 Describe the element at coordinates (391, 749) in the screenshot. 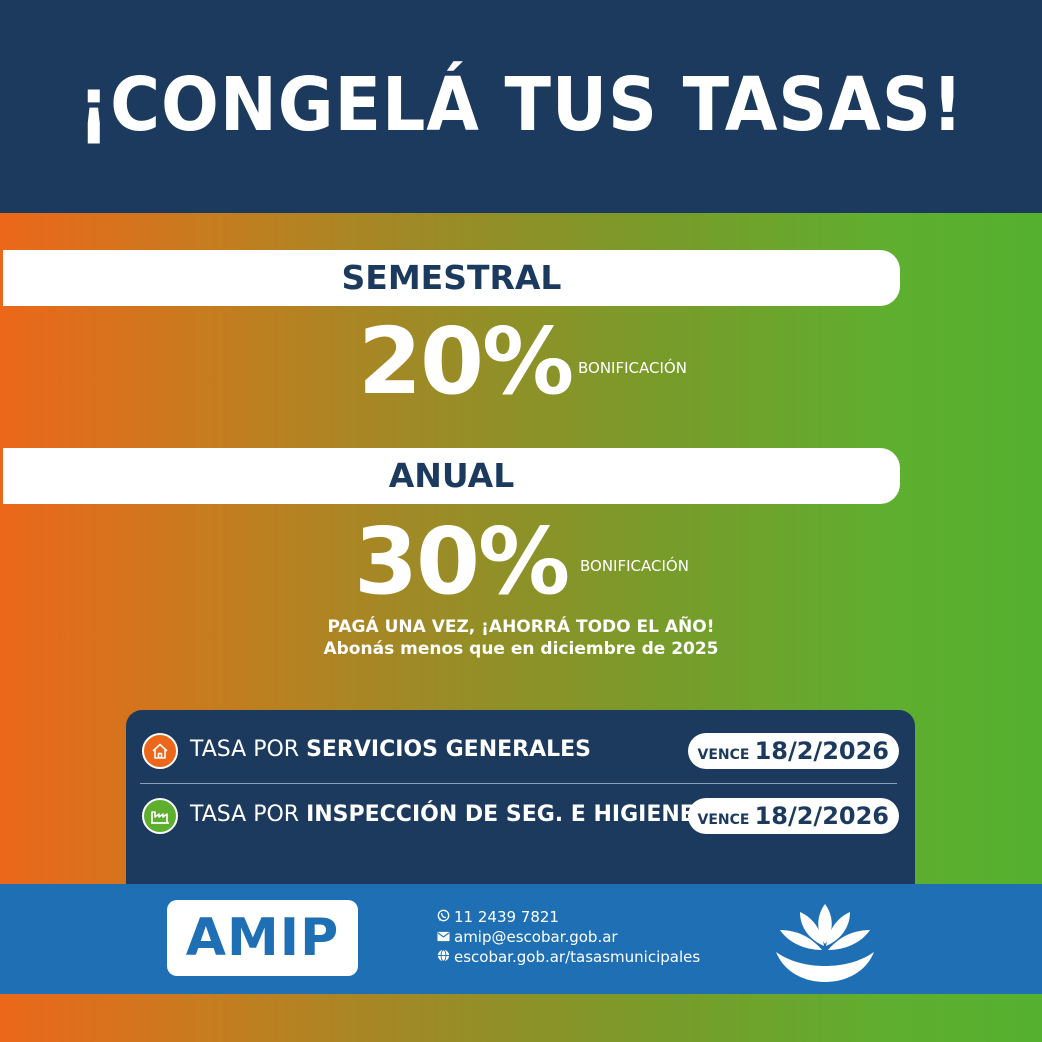

I see `tax-label: TASA POR SERVICIOS GENERALES` at that location.